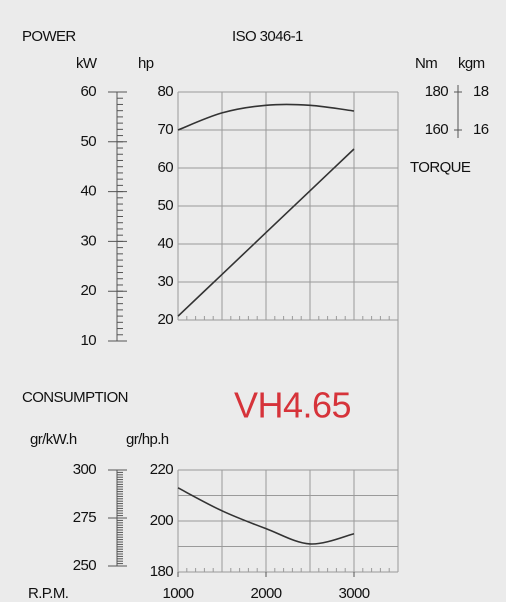 The height and width of the screenshot is (602, 506). What do you see at coordinates (166, 205) in the screenshot?
I see `y-tick-label: 50` at bounding box center [166, 205].